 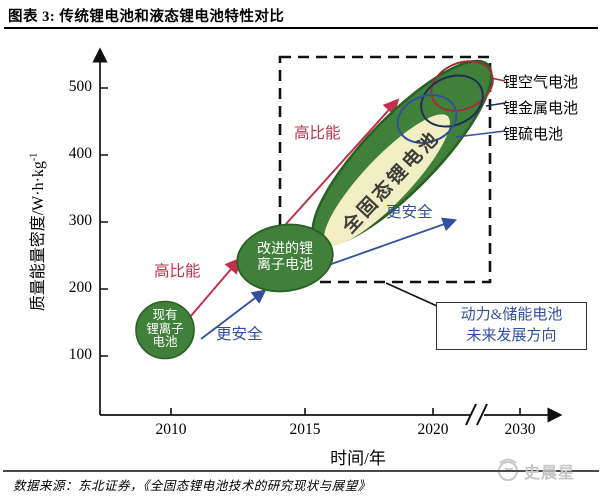 What do you see at coordinates (480, 134) in the screenshot?
I see `li-sulfur-connector` at bounding box center [480, 134].